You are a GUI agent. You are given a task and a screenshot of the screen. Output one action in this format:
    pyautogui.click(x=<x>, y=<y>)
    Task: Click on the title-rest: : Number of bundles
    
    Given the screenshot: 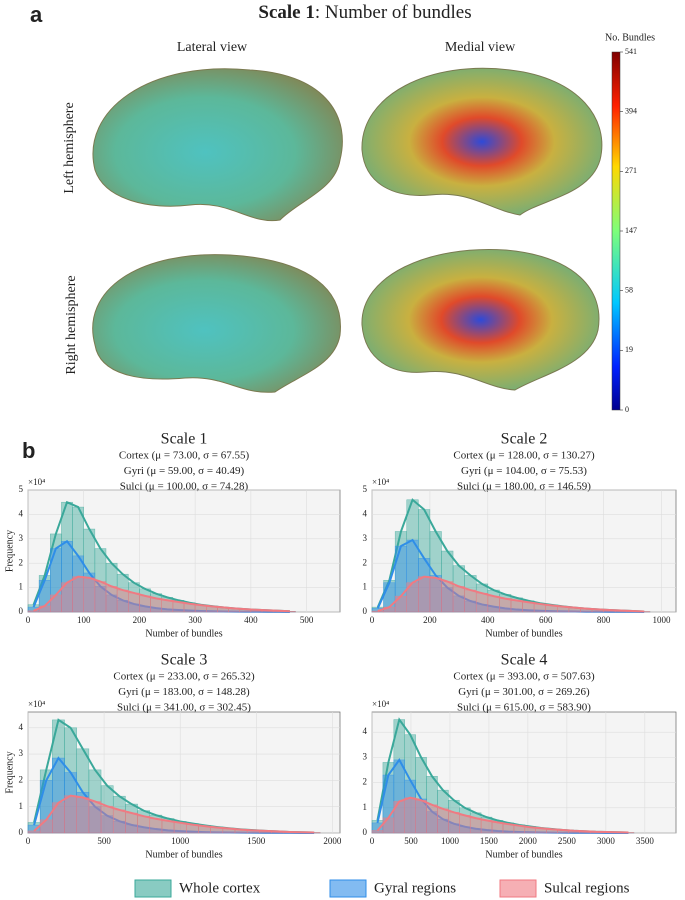 What is the action you would take?
    pyautogui.click(x=393, y=12)
    